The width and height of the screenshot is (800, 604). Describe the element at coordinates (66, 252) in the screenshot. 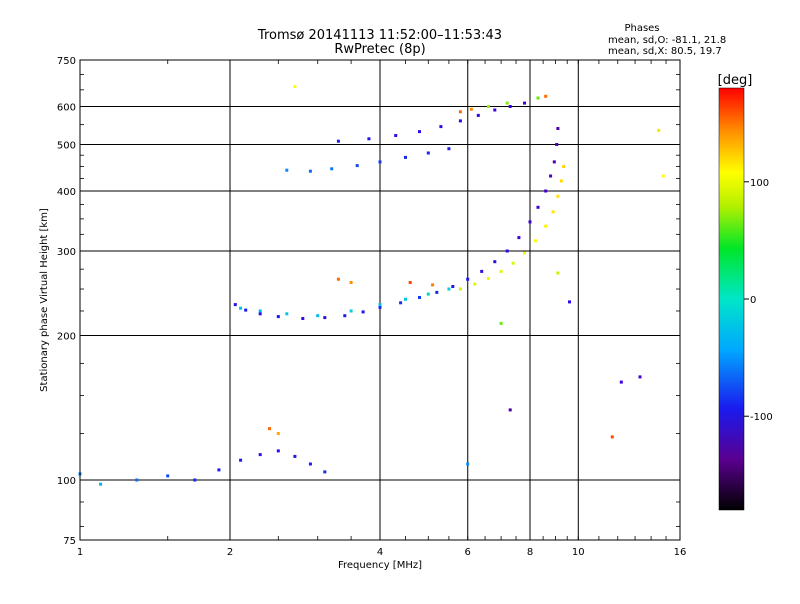

I see `y-tick-label: 300` at that location.